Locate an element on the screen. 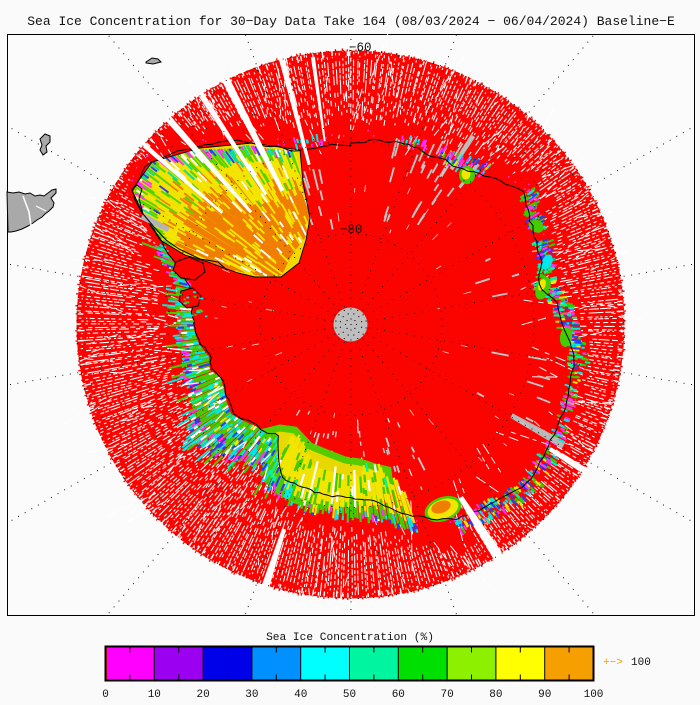 The width and height of the screenshot is (700, 705). svg-text: −80 is located at coordinates (351, 230).